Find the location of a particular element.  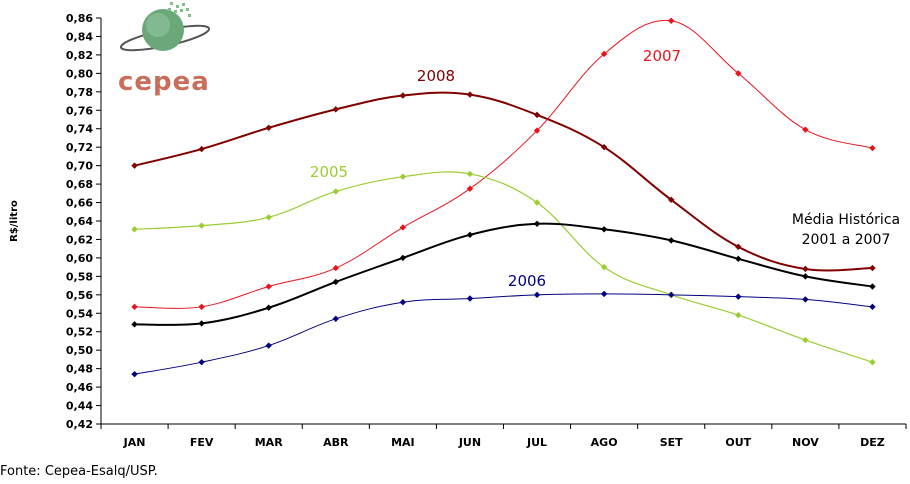

y-tick-label: 0,56 is located at coordinates (79, 295).